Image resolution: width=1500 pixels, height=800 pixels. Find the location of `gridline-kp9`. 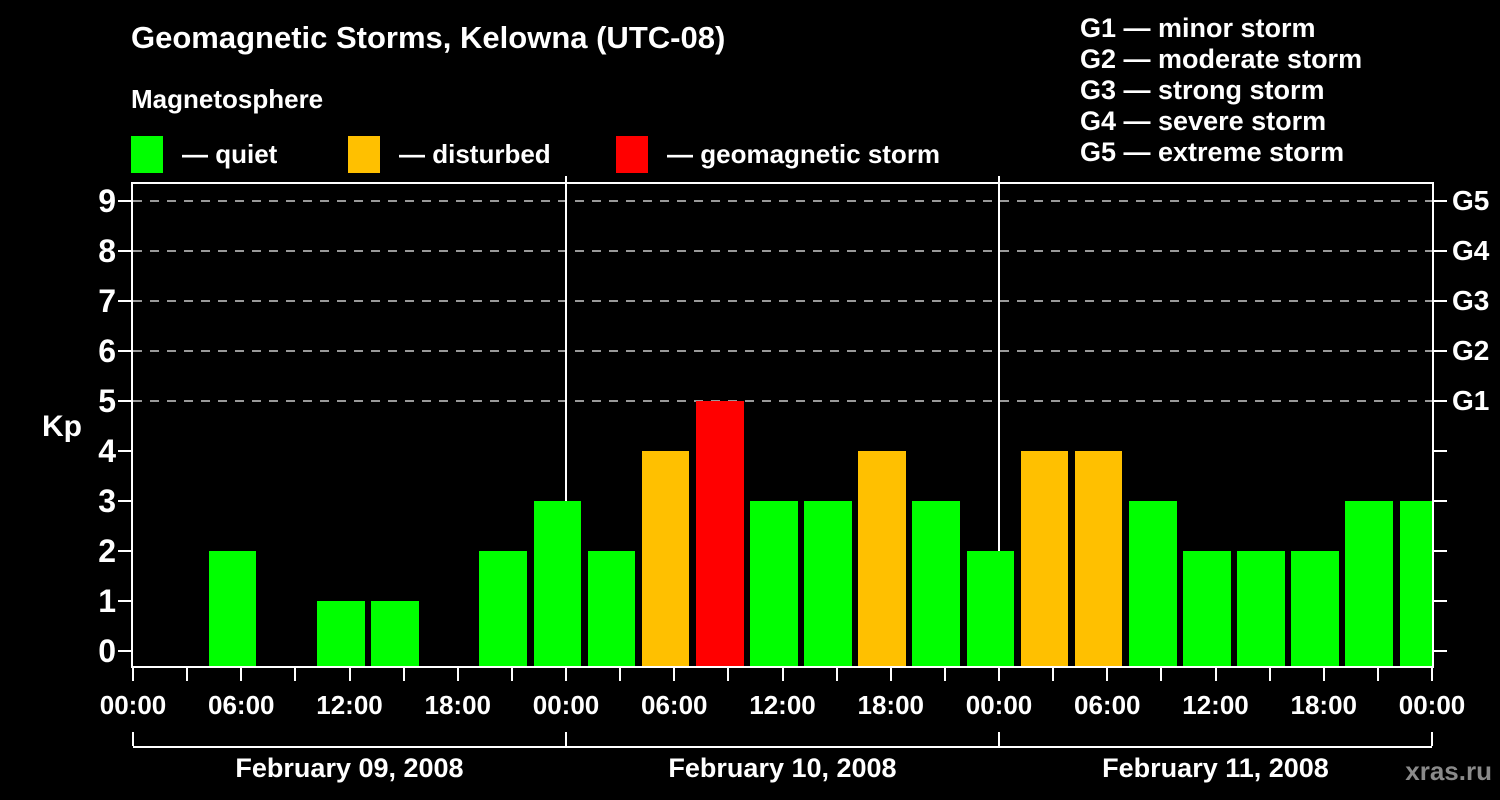

gridline-kp9 is located at coordinates (782, 201).